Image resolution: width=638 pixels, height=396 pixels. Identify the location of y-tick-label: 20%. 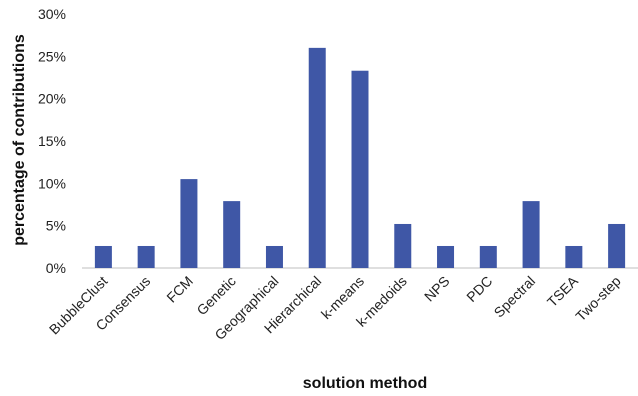
(52, 99).